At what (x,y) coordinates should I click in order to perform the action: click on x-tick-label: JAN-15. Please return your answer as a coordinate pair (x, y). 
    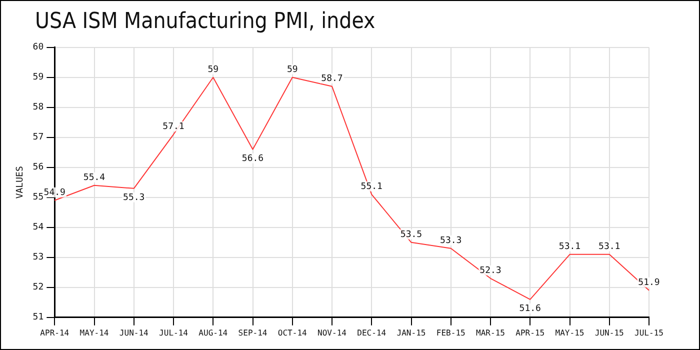
    Looking at the image, I should click on (411, 333).